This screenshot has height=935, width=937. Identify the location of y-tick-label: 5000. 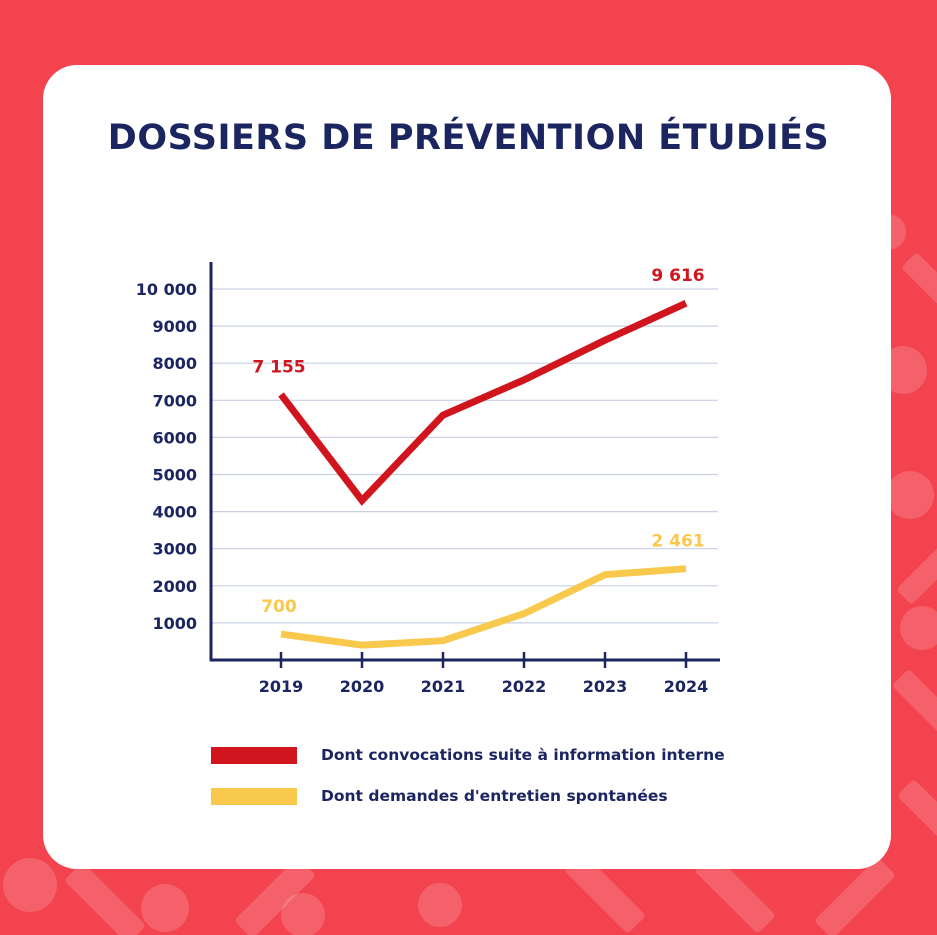
(174, 475).